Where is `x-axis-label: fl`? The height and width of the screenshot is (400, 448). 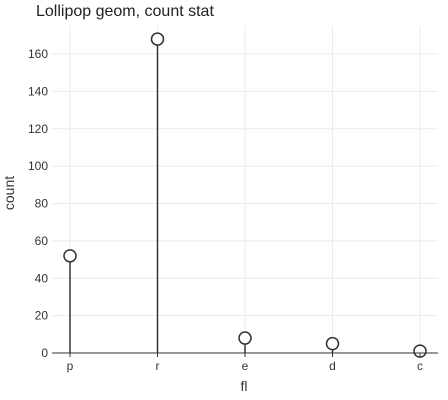
x-axis-label: fl is located at coordinates (244, 386).